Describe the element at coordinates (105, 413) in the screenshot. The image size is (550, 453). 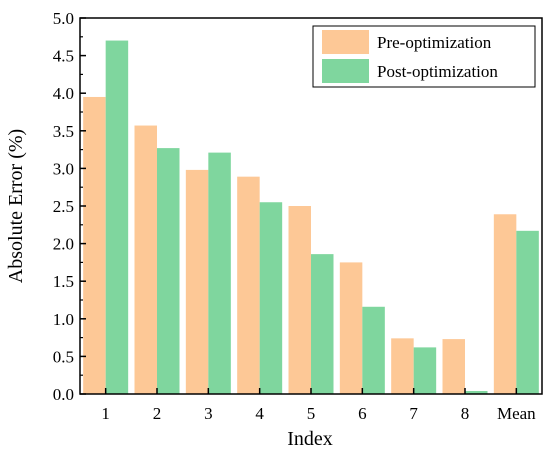
I see `x-tick-label-0: 1` at that location.